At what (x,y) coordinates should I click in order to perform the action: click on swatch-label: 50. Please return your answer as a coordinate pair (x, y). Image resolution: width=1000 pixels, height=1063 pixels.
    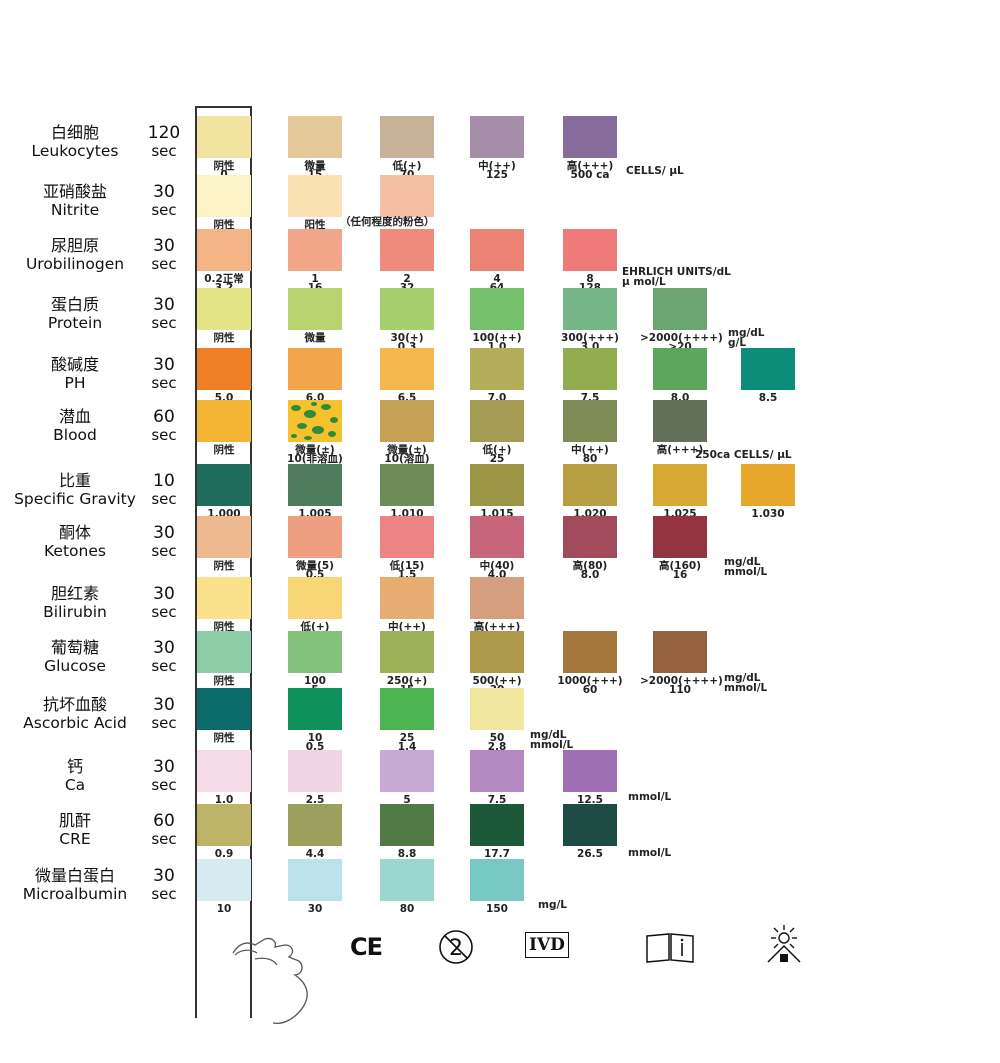
    Looking at the image, I should click on (497, 738).